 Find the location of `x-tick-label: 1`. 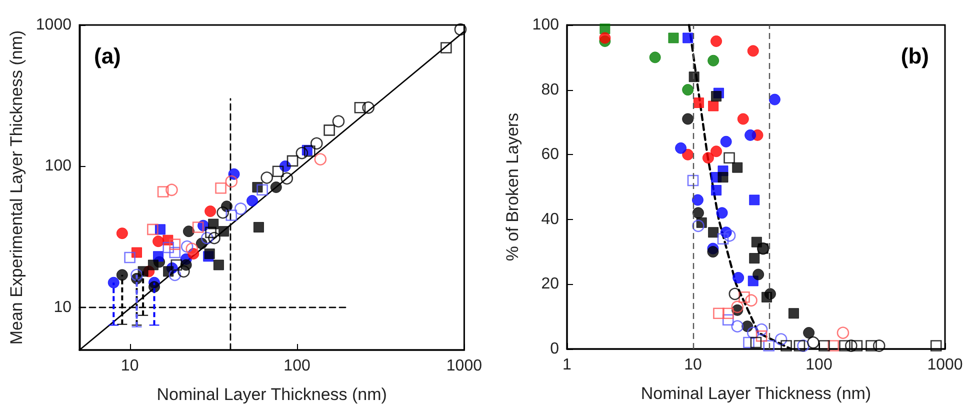

x-tick-label: 1 is located at coordinates (567, 365).